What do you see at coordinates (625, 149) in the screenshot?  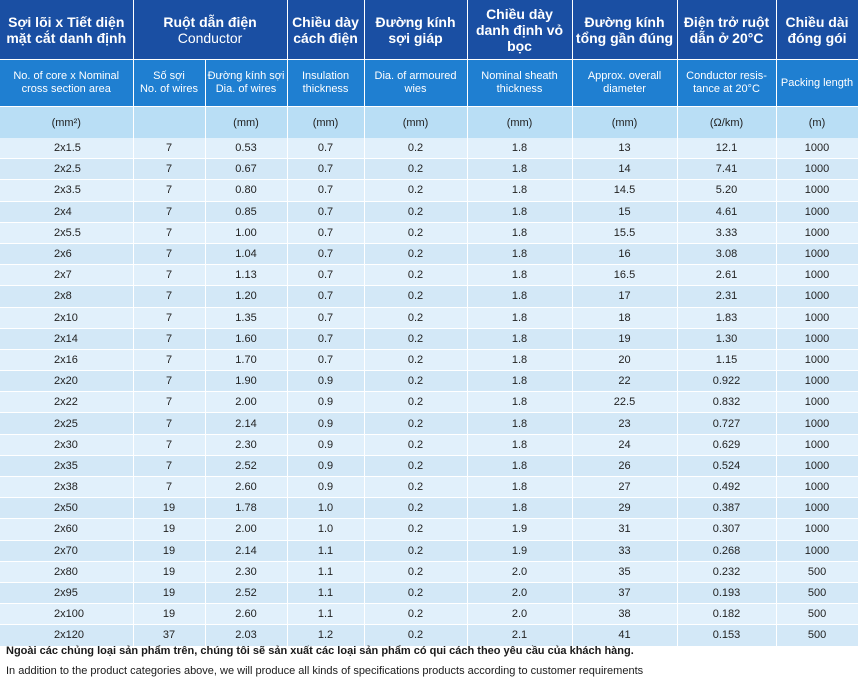 I see `cell-overall-diameter: 13` at bounding box center [625, 149].